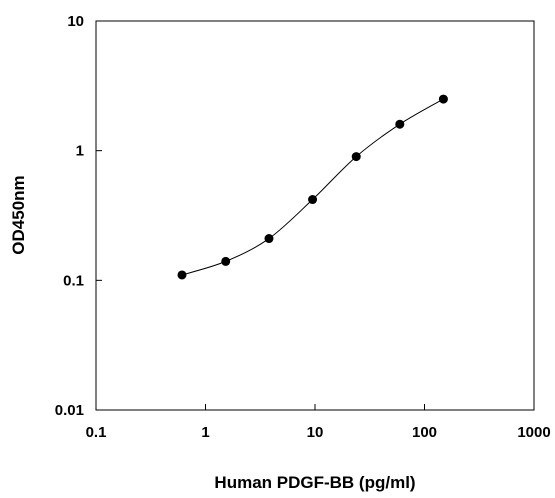 Image resolution: width=555 pixels, height=498 pixels. What do you see at coordinates (75, 21) in the screenshot?
I see `y-tick-label: 10` at bounding box center [75, 21].